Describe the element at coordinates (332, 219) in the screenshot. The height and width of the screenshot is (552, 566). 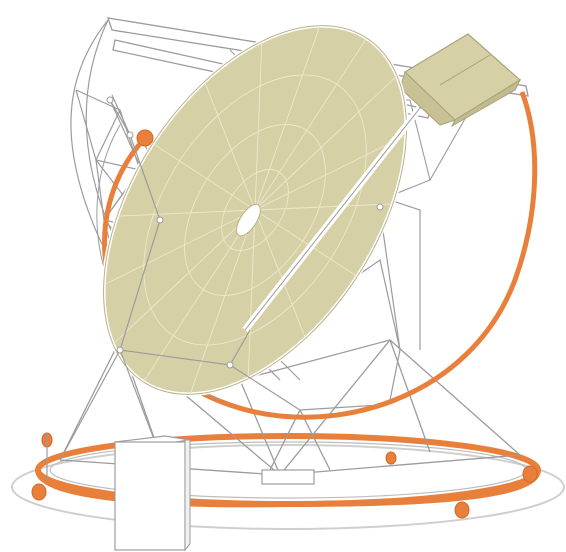
I see `dish-front-strut` at that location.